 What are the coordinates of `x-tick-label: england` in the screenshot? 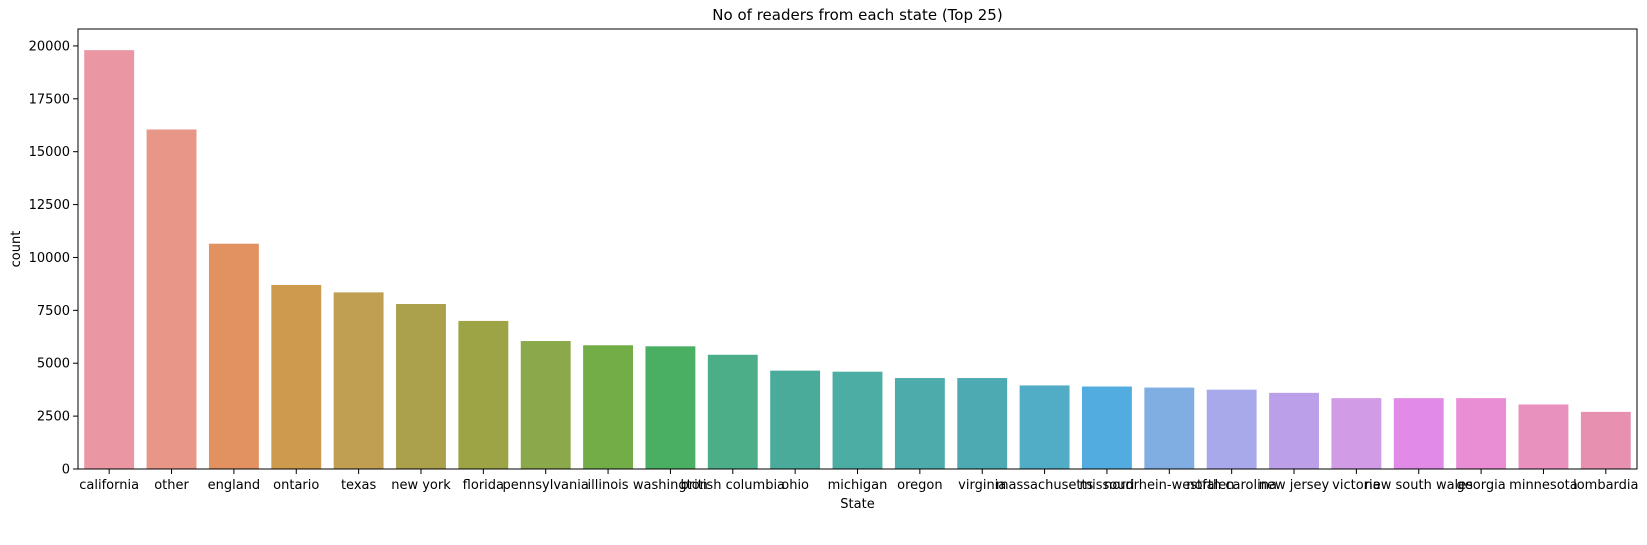 It's located at (234, 485).